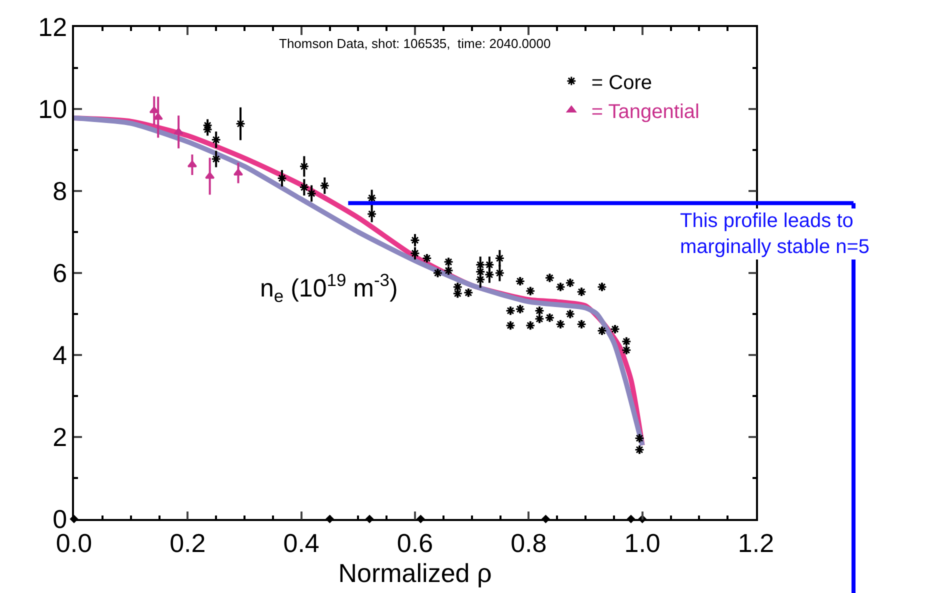 This screenshot has height=593, width=944. I want to click on y-tick-label: 12, so click(53, 27).